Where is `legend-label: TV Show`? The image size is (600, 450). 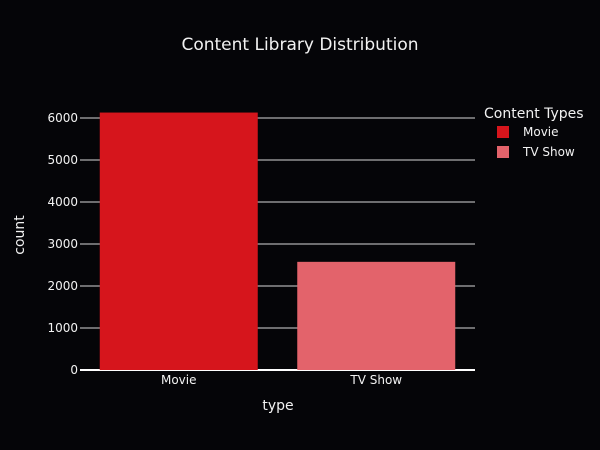 legend-label: TV Show is located at coordinates (548, 152).